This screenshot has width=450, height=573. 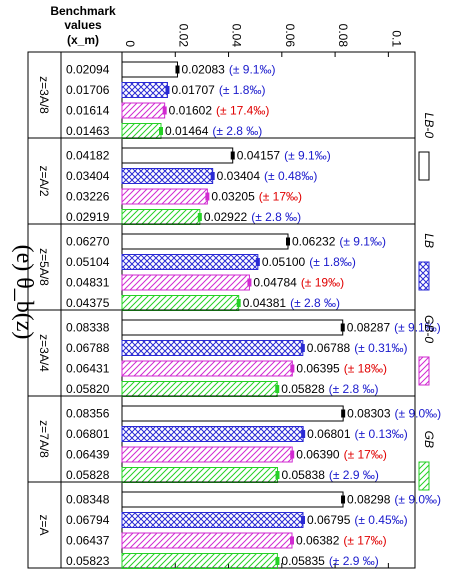 I want to click on group-label: z=3A/4, so click(x=44, y=353).